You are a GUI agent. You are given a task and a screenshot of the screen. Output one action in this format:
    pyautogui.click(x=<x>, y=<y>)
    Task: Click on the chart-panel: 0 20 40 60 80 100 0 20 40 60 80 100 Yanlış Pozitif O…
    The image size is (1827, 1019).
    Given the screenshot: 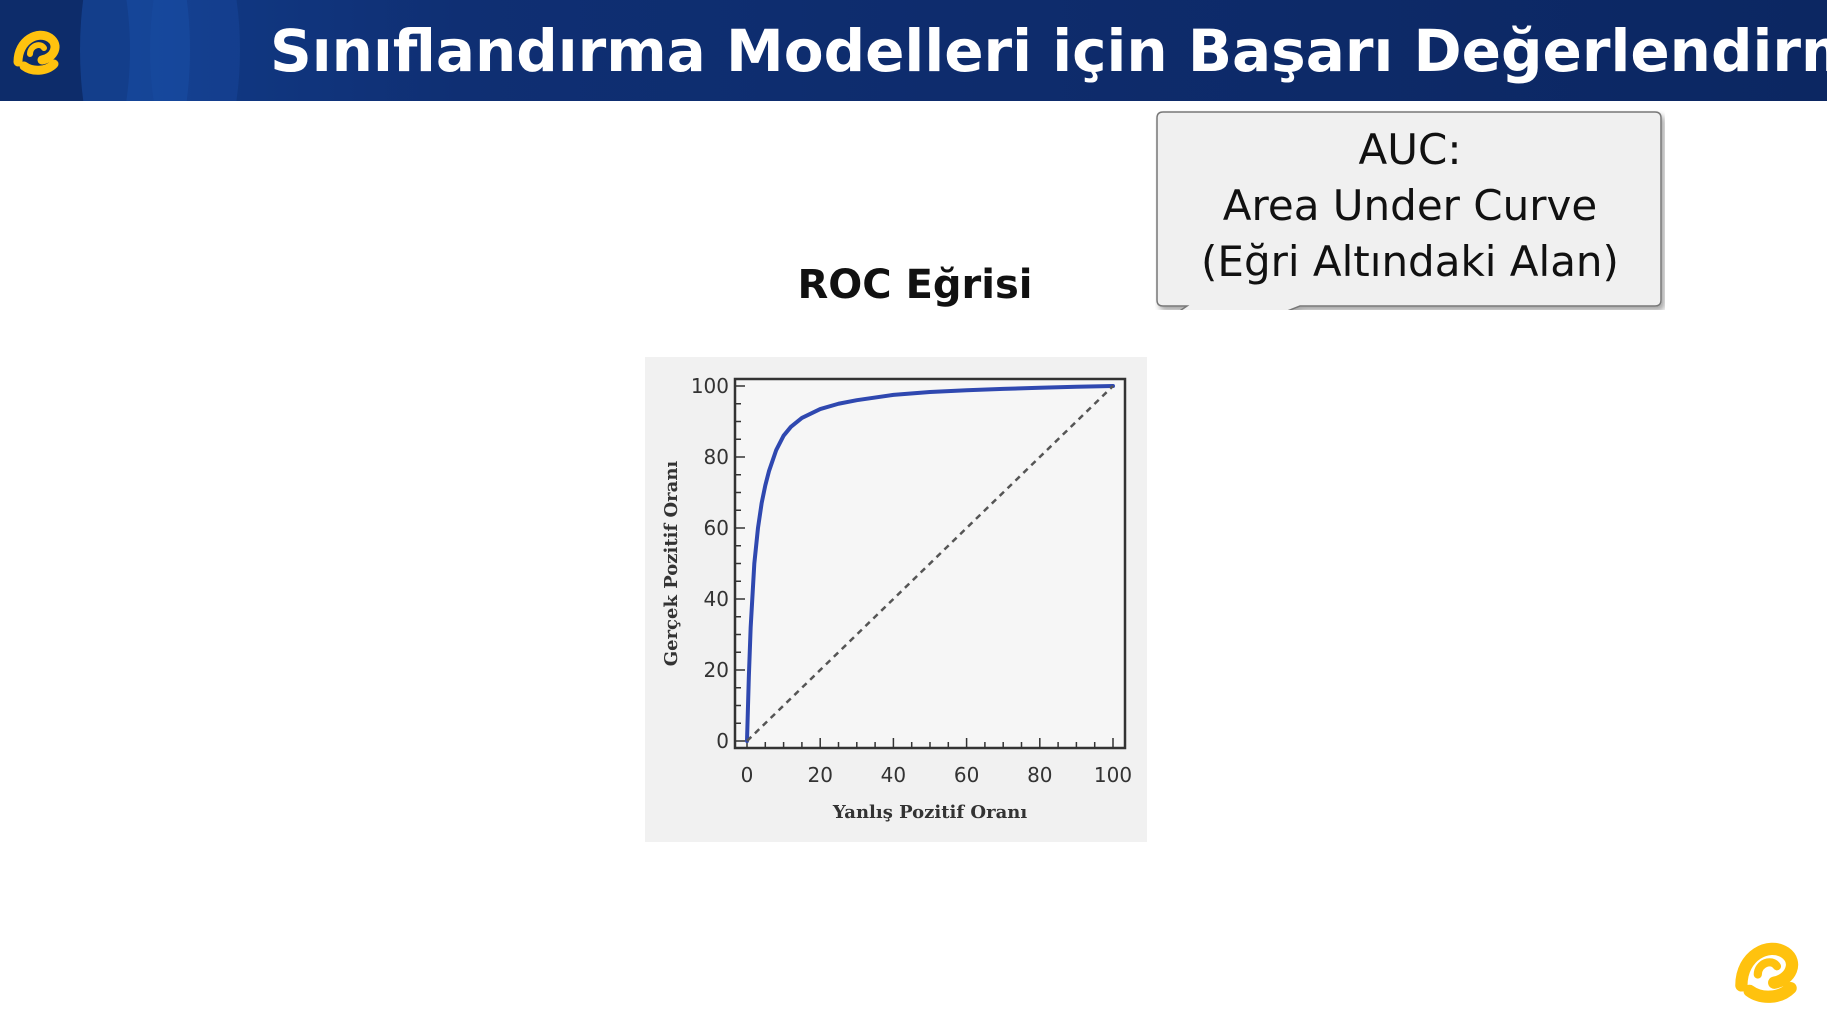 What is the action you would take?
    pyautogui.click(x=896, y=599)
    